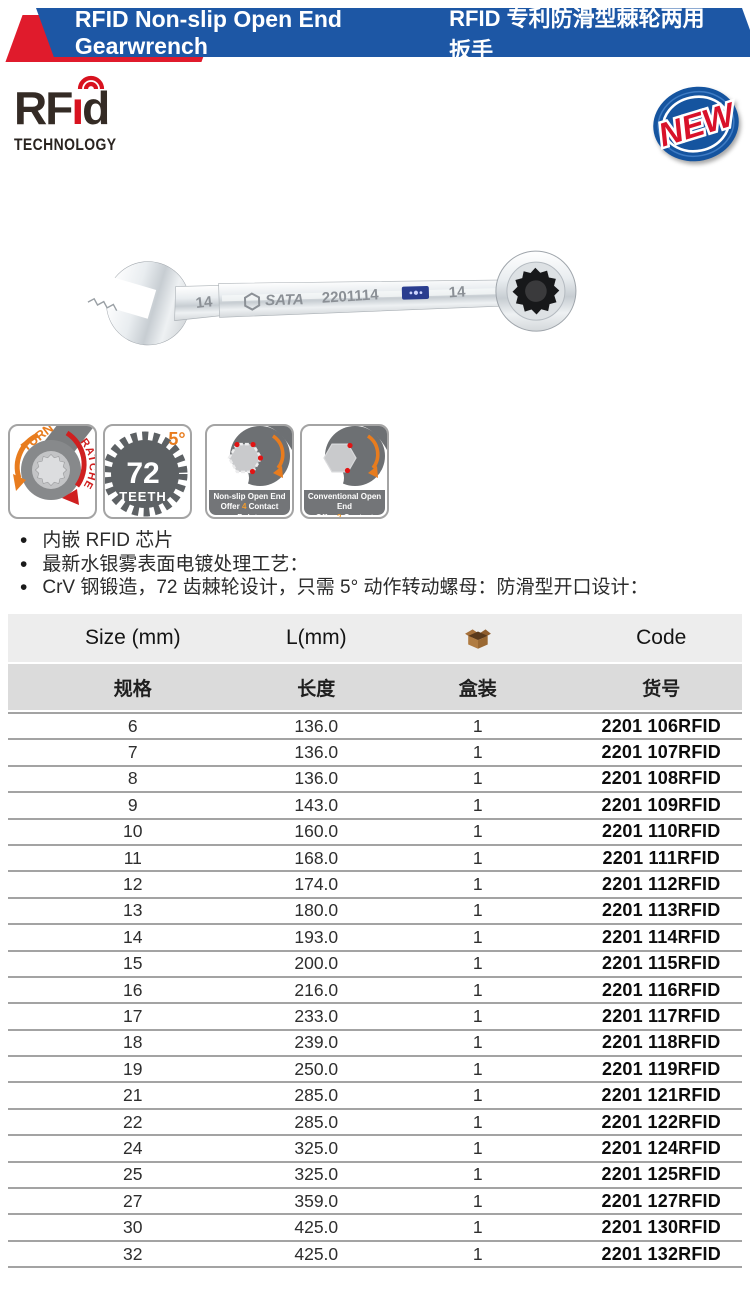  What do you see at coordinates (132, 637) in the screenshot?
I see `col-header-size: Size (mm)` at bounding box center [132, 637].